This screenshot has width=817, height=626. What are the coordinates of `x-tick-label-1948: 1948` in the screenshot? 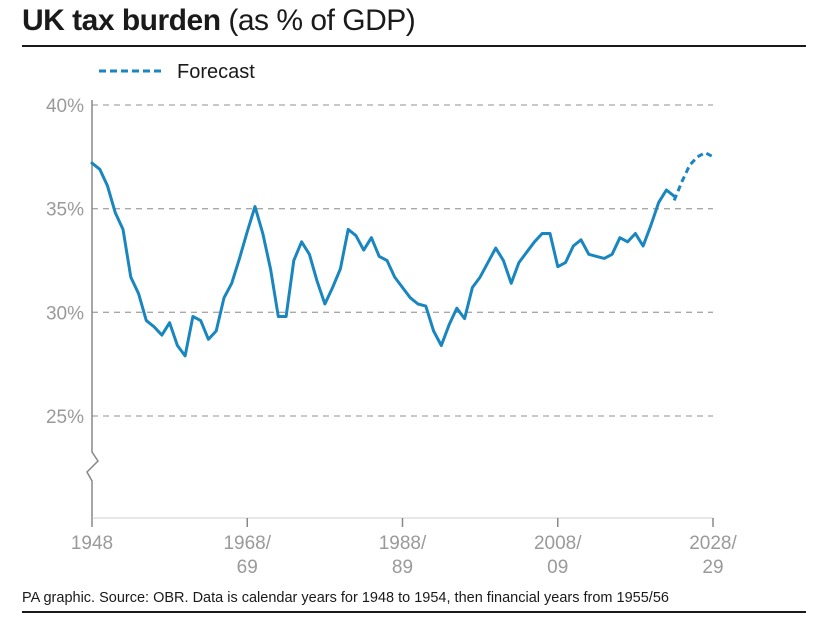 It's located at (92, 543).